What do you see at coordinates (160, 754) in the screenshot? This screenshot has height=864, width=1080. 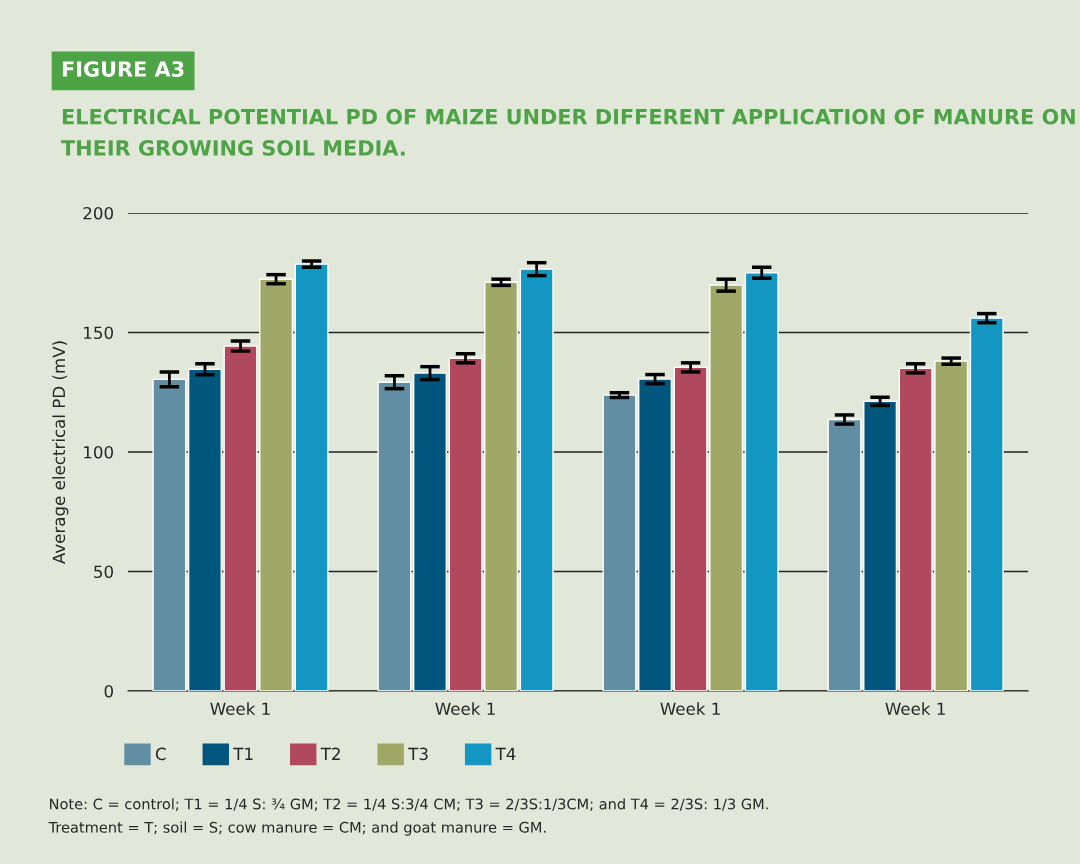 I see `legend-label: C` at bounding box center [160, 754].